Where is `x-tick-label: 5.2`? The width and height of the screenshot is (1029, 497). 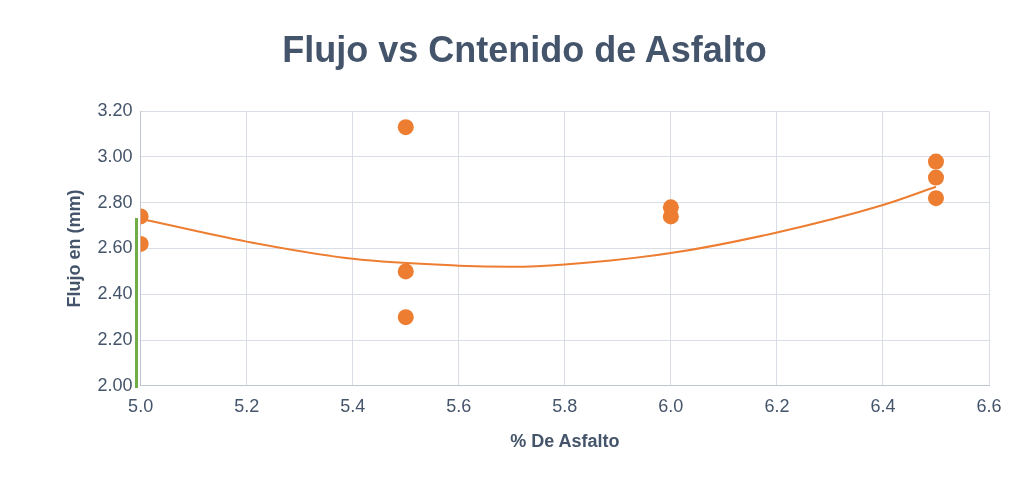 x-tick-label: 5.2 is located at coordinates (247, 405).